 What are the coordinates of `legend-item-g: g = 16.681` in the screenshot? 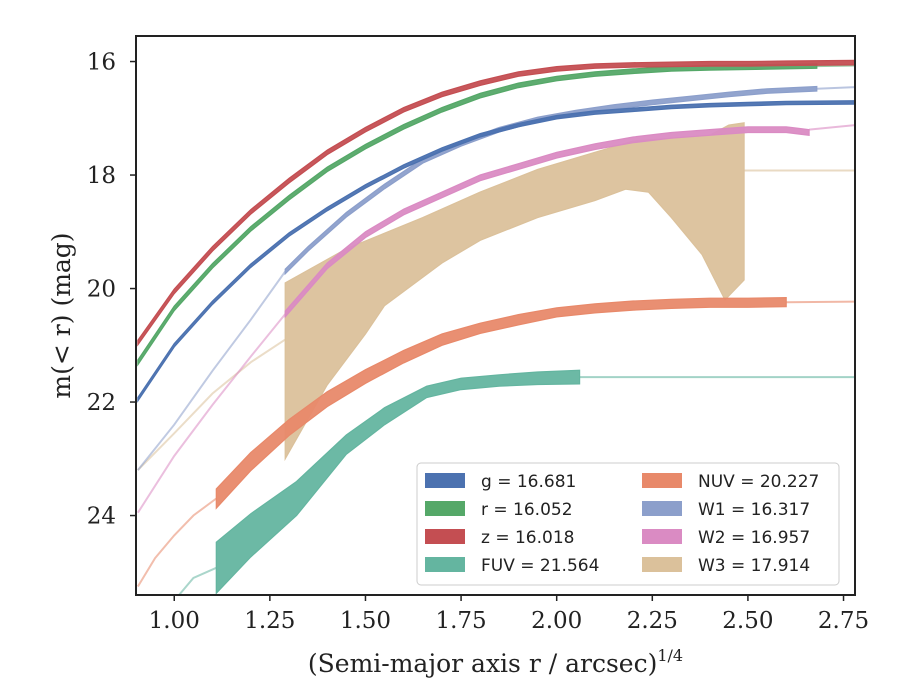 It's located at (500, 482).